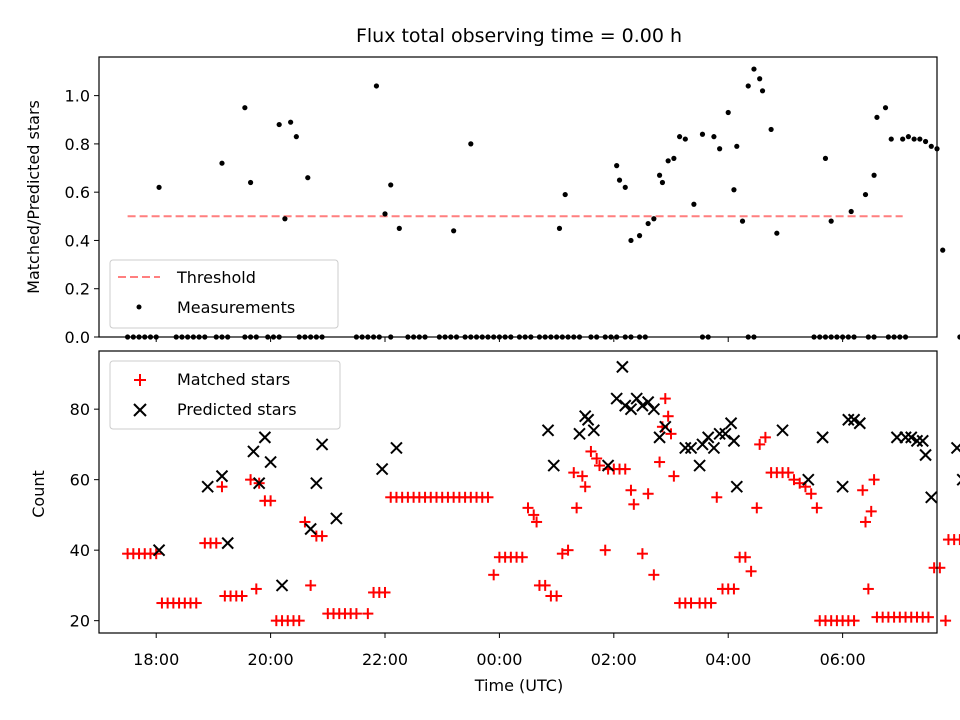  Describe the element at coordinates (385, 659) in the screenshot. I see `x-tick-label: 22:00` at that location.